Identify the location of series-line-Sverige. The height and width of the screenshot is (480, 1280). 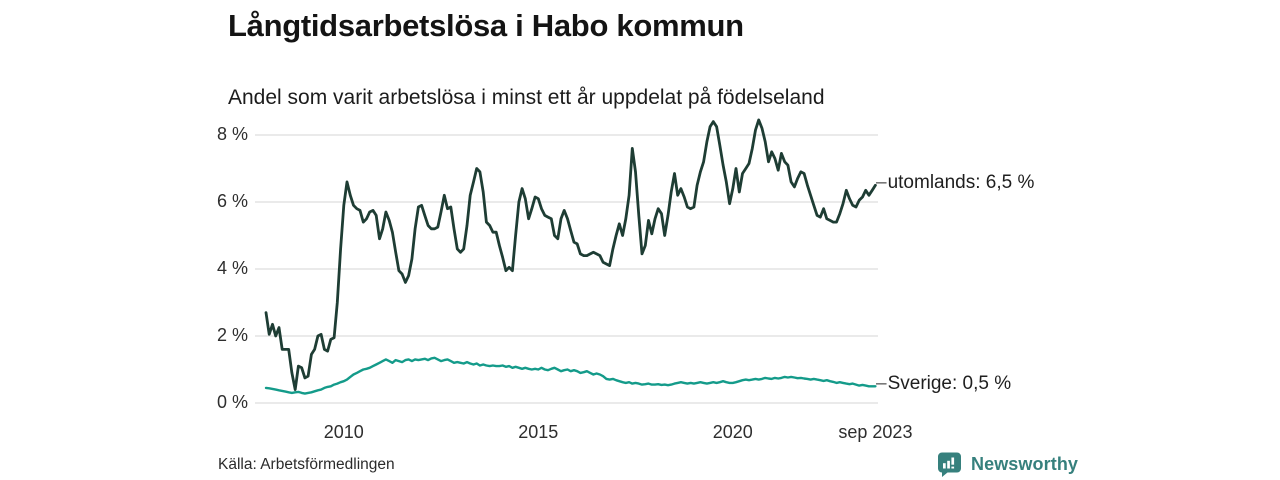
(570, 375).